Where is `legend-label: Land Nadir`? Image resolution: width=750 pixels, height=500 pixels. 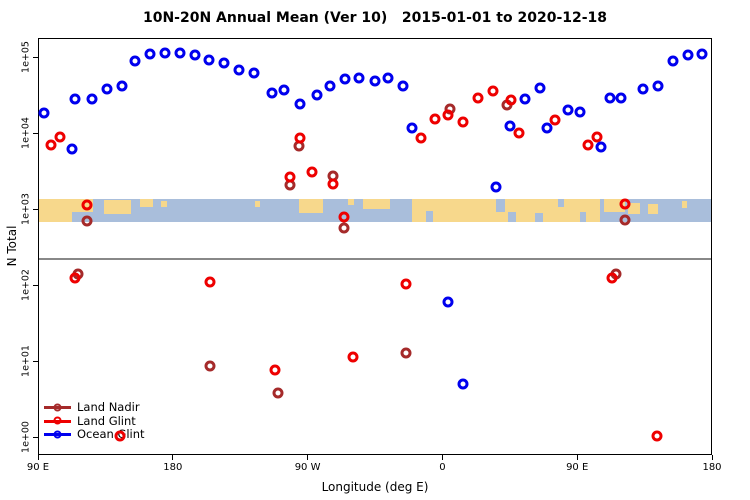
legend-label: Land Nadir is located at coordinates (108, 407).